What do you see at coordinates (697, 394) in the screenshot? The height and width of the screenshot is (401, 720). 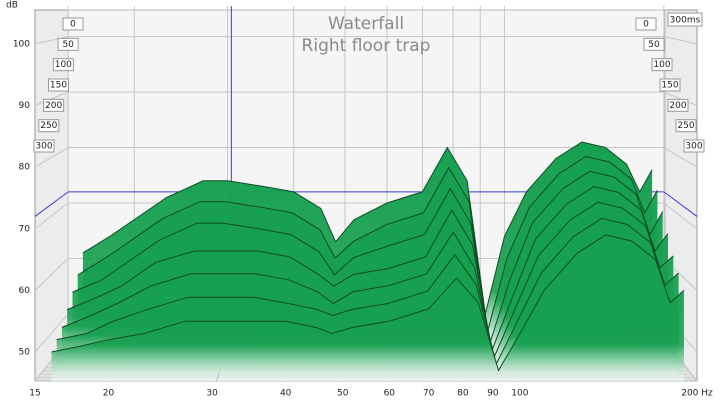 I see `x-tick-label: 200 Hz` at bounding box center [697, 394].